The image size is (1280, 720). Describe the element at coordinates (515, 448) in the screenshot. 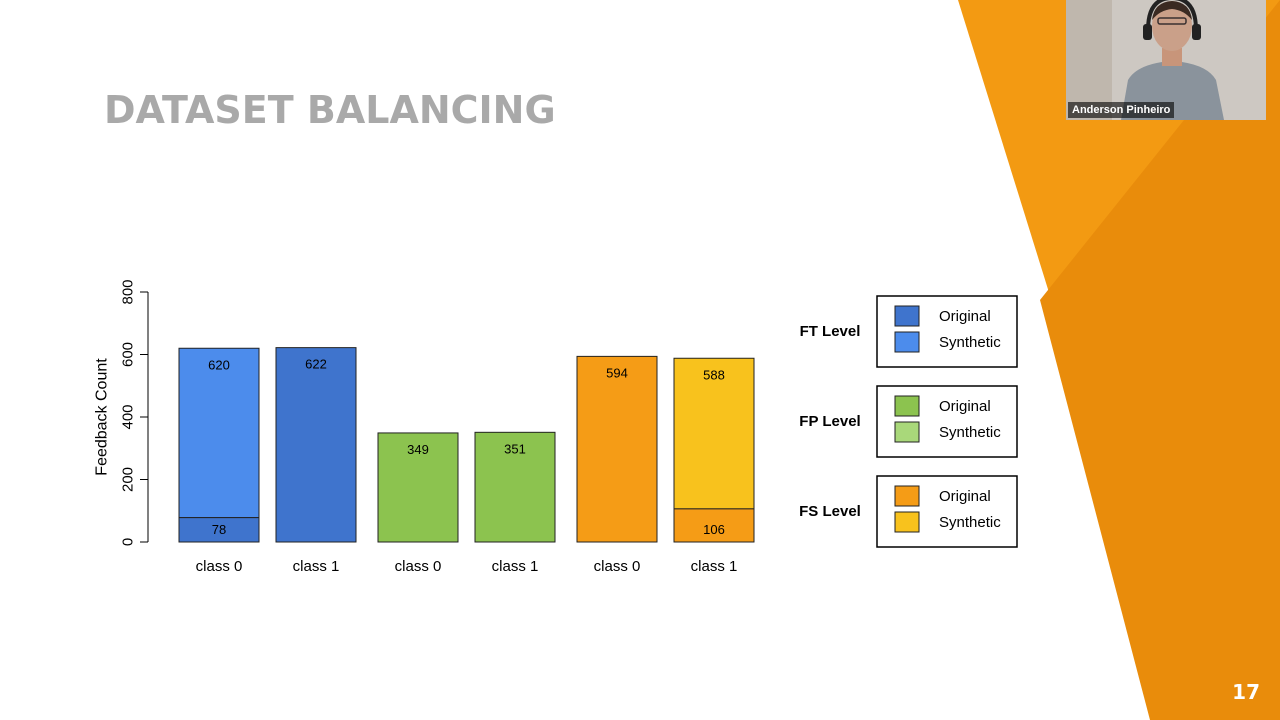

I see `bar-3-total-label: 351` at that location.